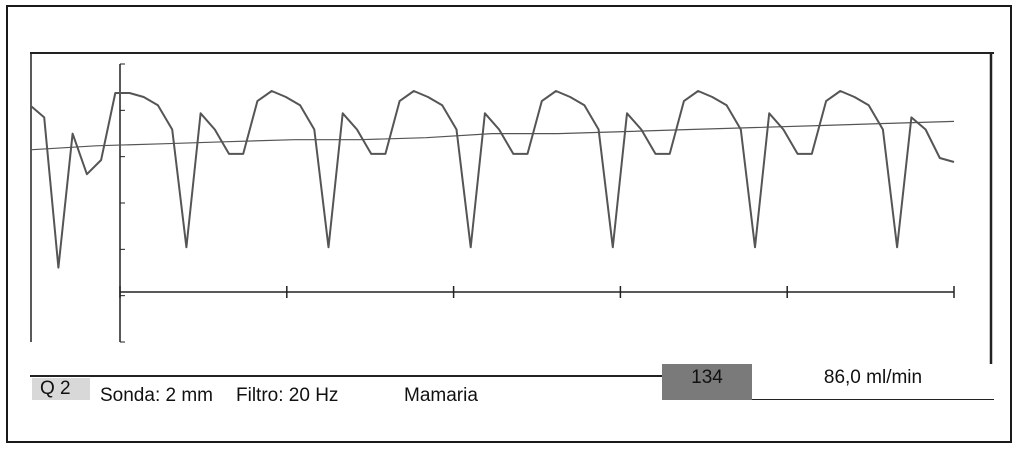  What do you see at coordinates (441, 395) in the screenshot?
I see `vessel-text: Mamaria` at bounding box center [441, 395].